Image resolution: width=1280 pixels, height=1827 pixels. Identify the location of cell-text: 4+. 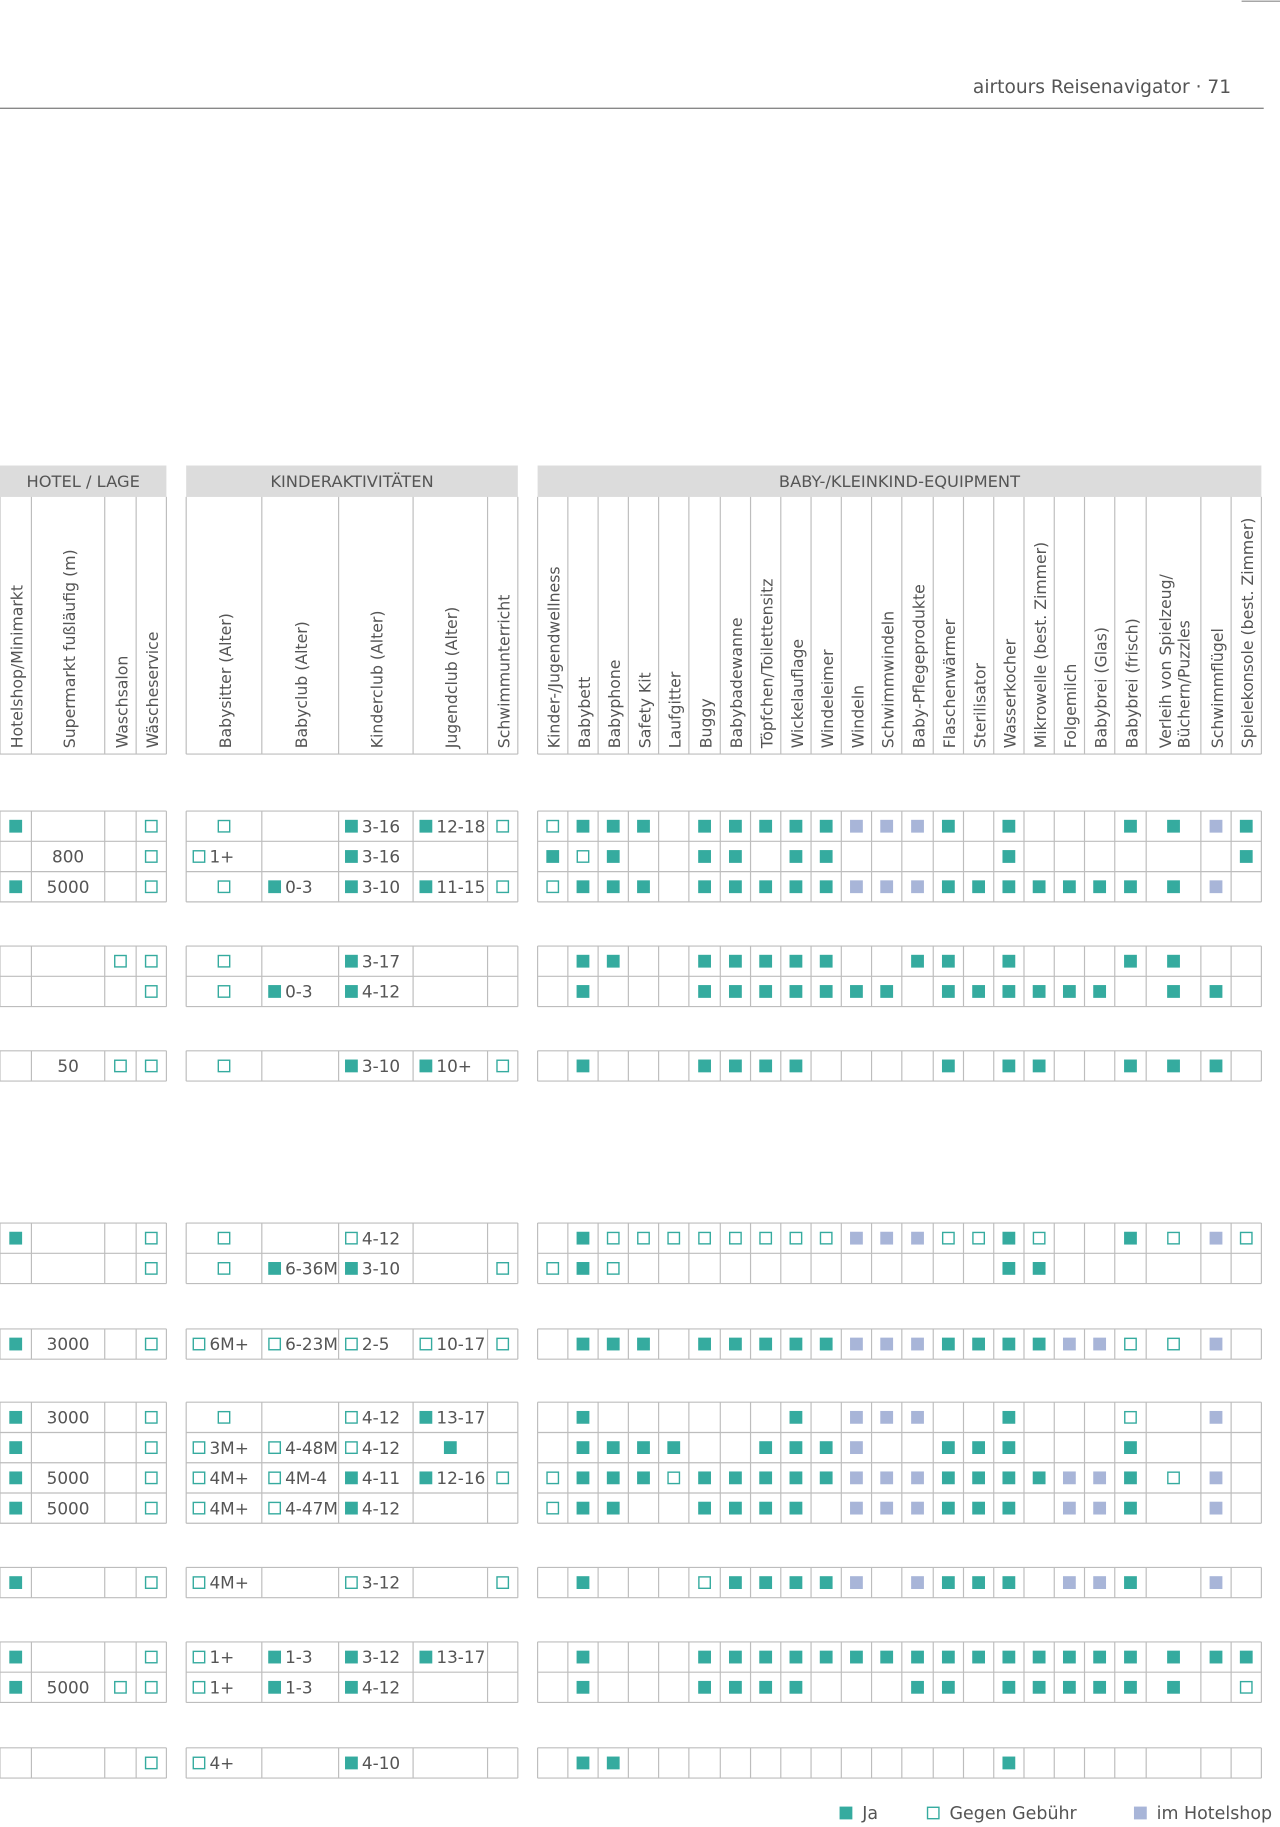
(221, 1763).